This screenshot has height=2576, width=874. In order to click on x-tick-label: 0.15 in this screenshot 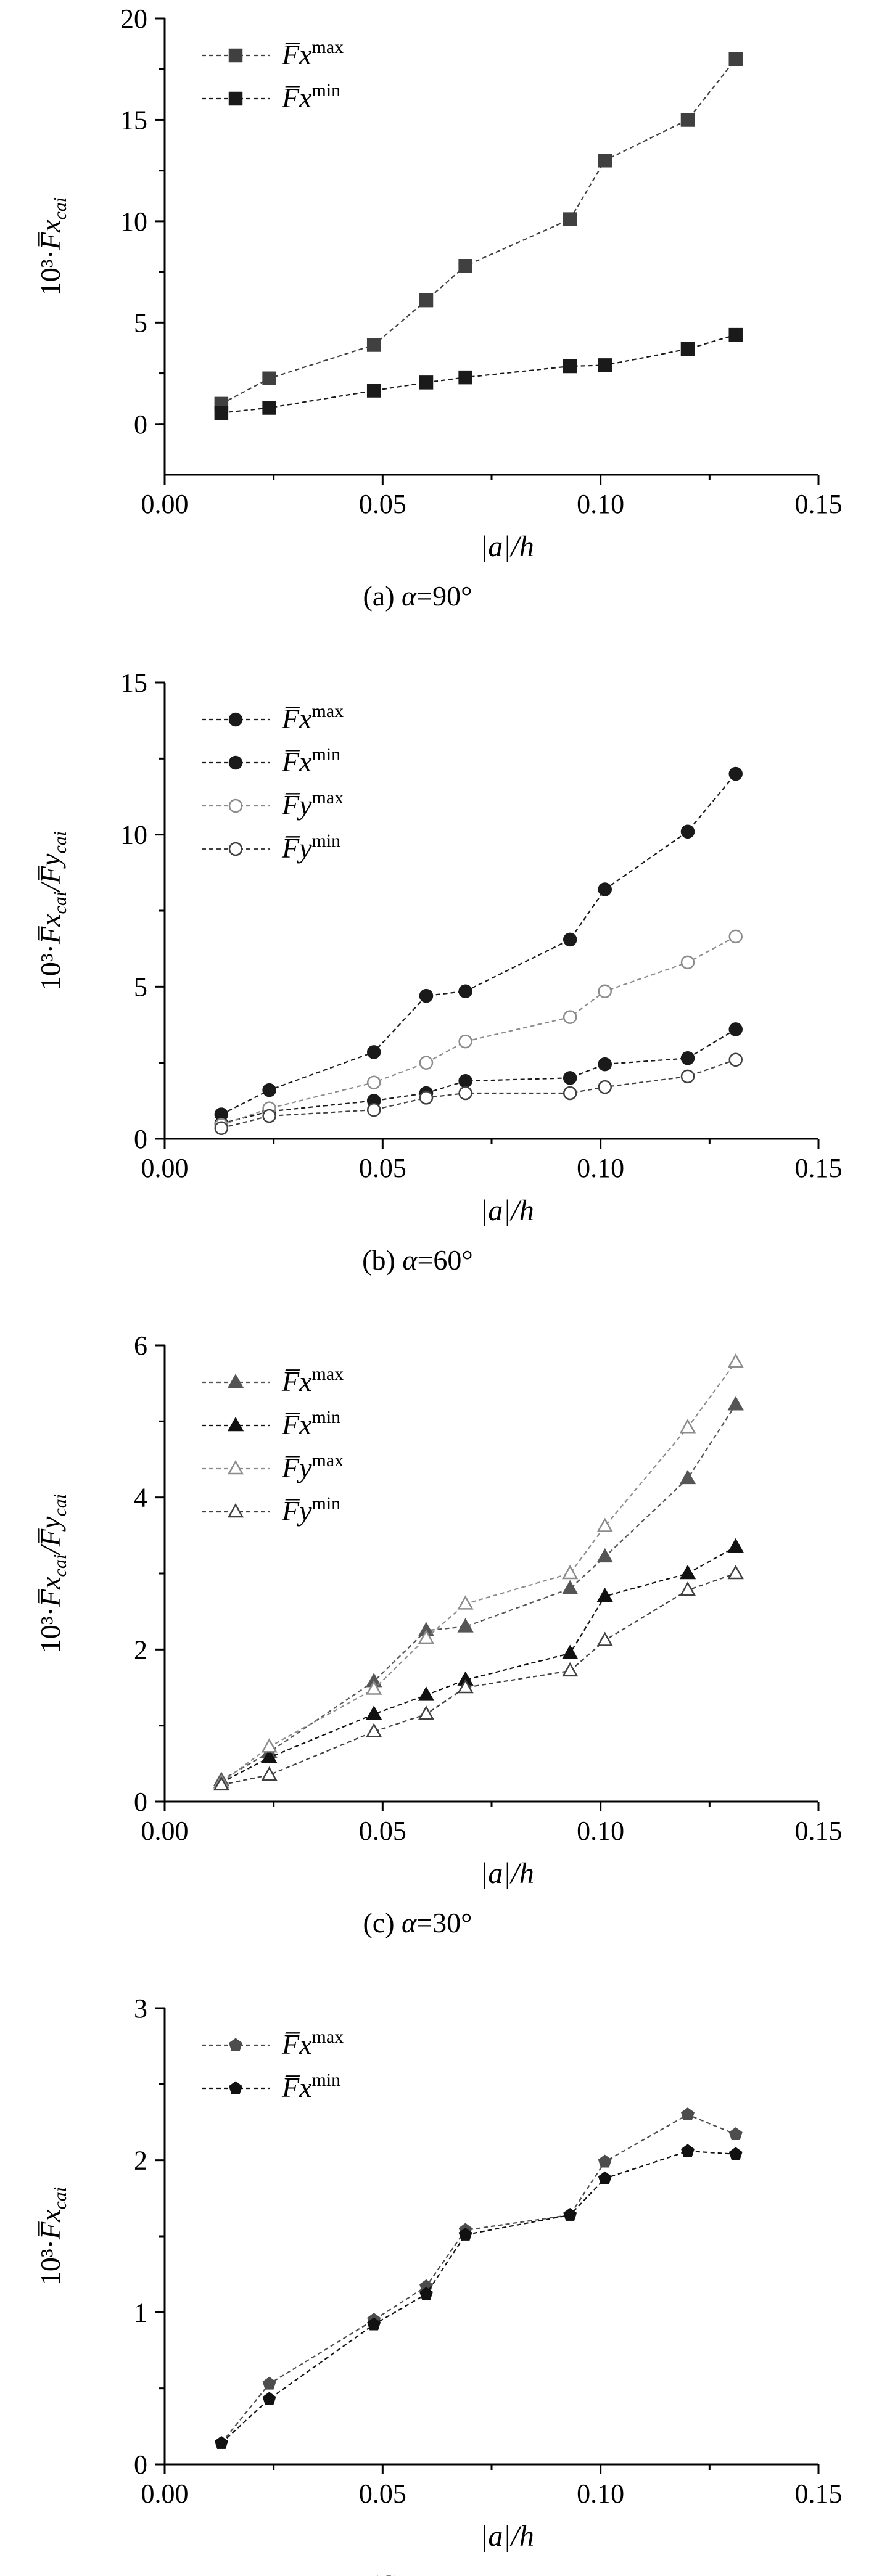, I will do `click(819, 504)`.